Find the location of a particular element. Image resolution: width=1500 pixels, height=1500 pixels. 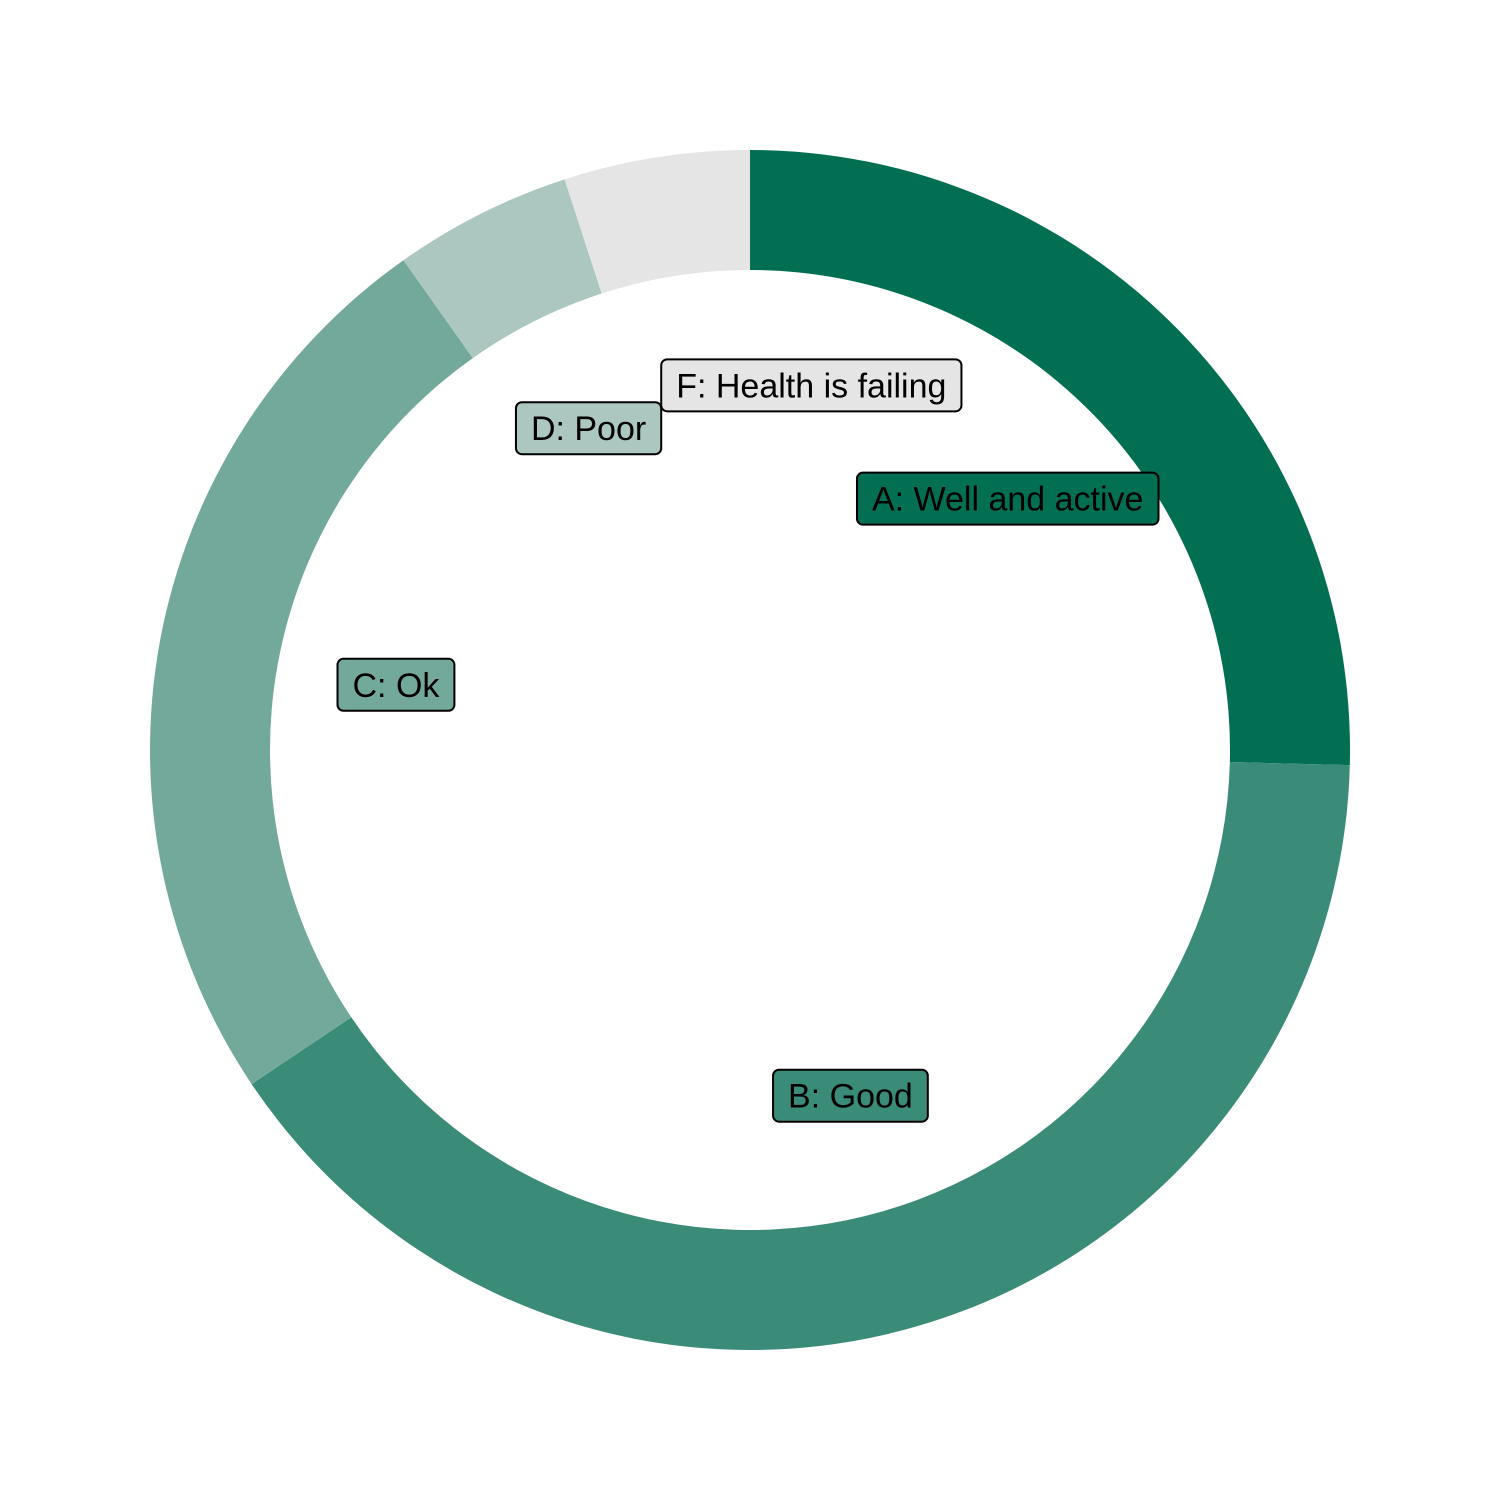

slice-label-d: D: Poor is located at coordinates (588, 428).